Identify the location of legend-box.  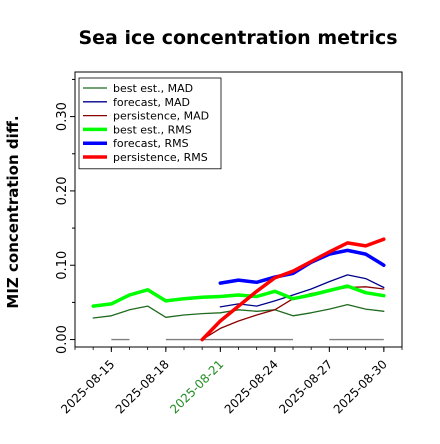
(150, 123).